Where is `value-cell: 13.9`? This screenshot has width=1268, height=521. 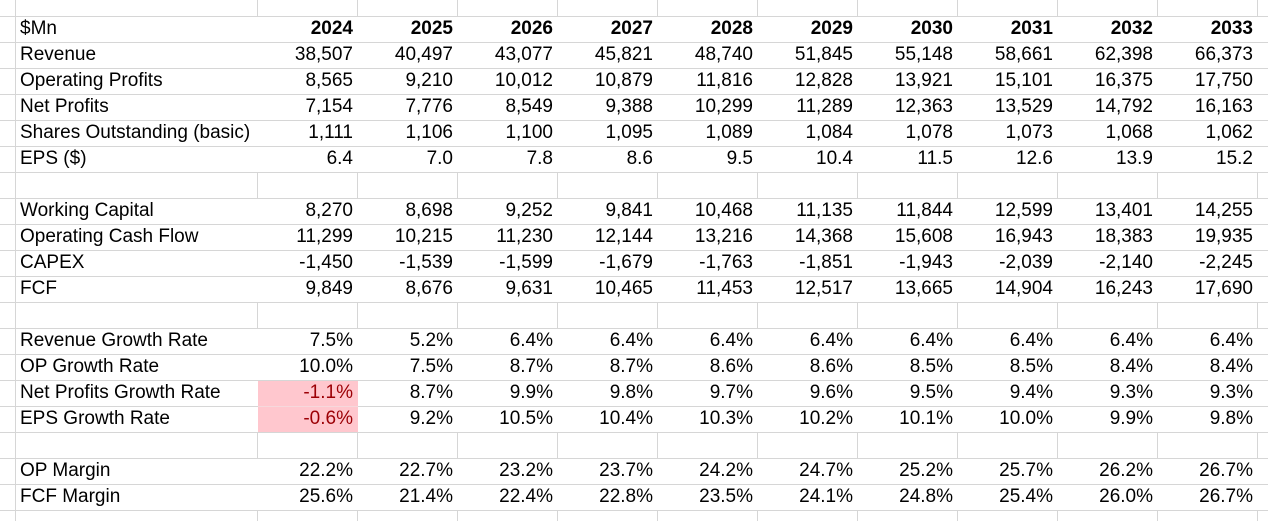
value-cell: 13.9 is located at coordinates (1108, 160).